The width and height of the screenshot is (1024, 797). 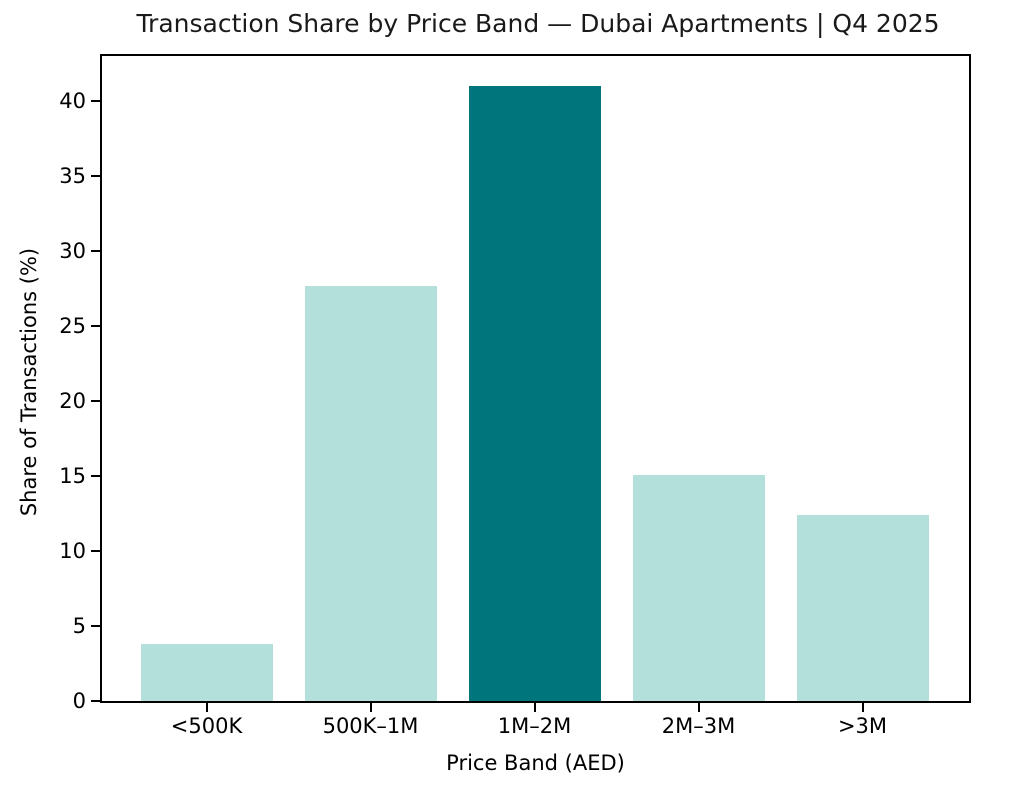 I want to click on x-tick-label-1M–2M: 1M–2M, so click(x=534, y=726).